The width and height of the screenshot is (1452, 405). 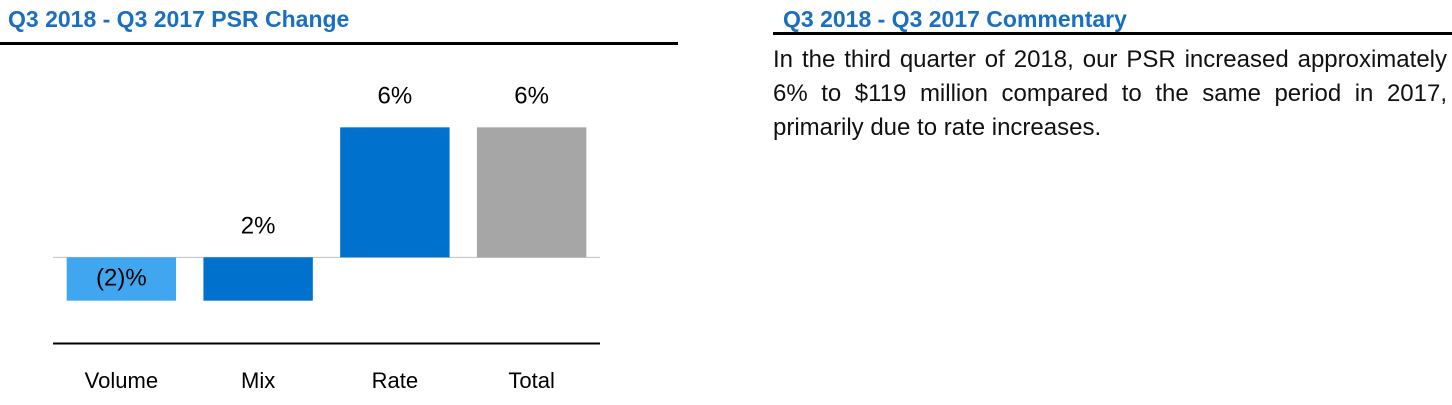 I want to click on x-tick-label: Volume, so click(x=121, y=380).